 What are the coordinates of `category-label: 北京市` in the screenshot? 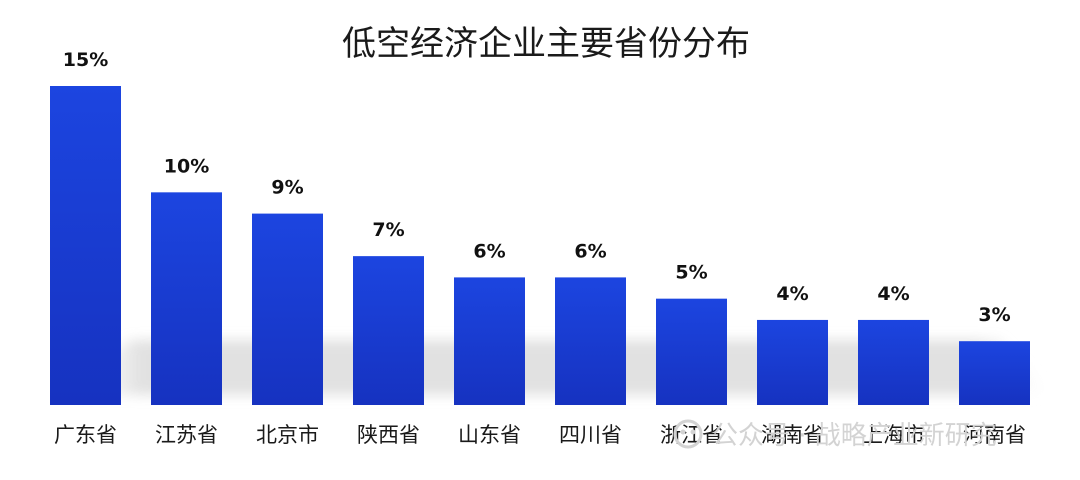 It's located at (287, 435).